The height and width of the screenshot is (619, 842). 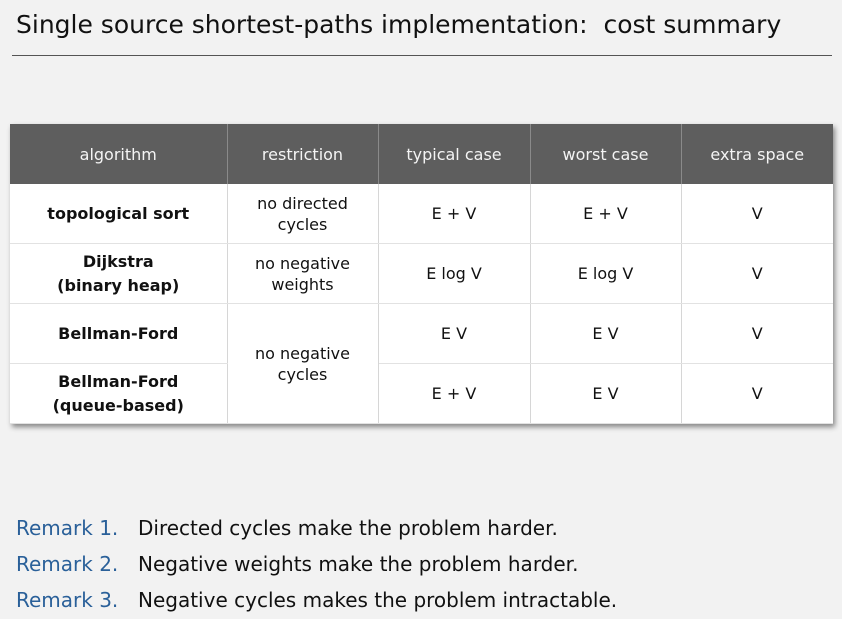 I want to click on restriction-line: no directed, so click(x=302, y=203).